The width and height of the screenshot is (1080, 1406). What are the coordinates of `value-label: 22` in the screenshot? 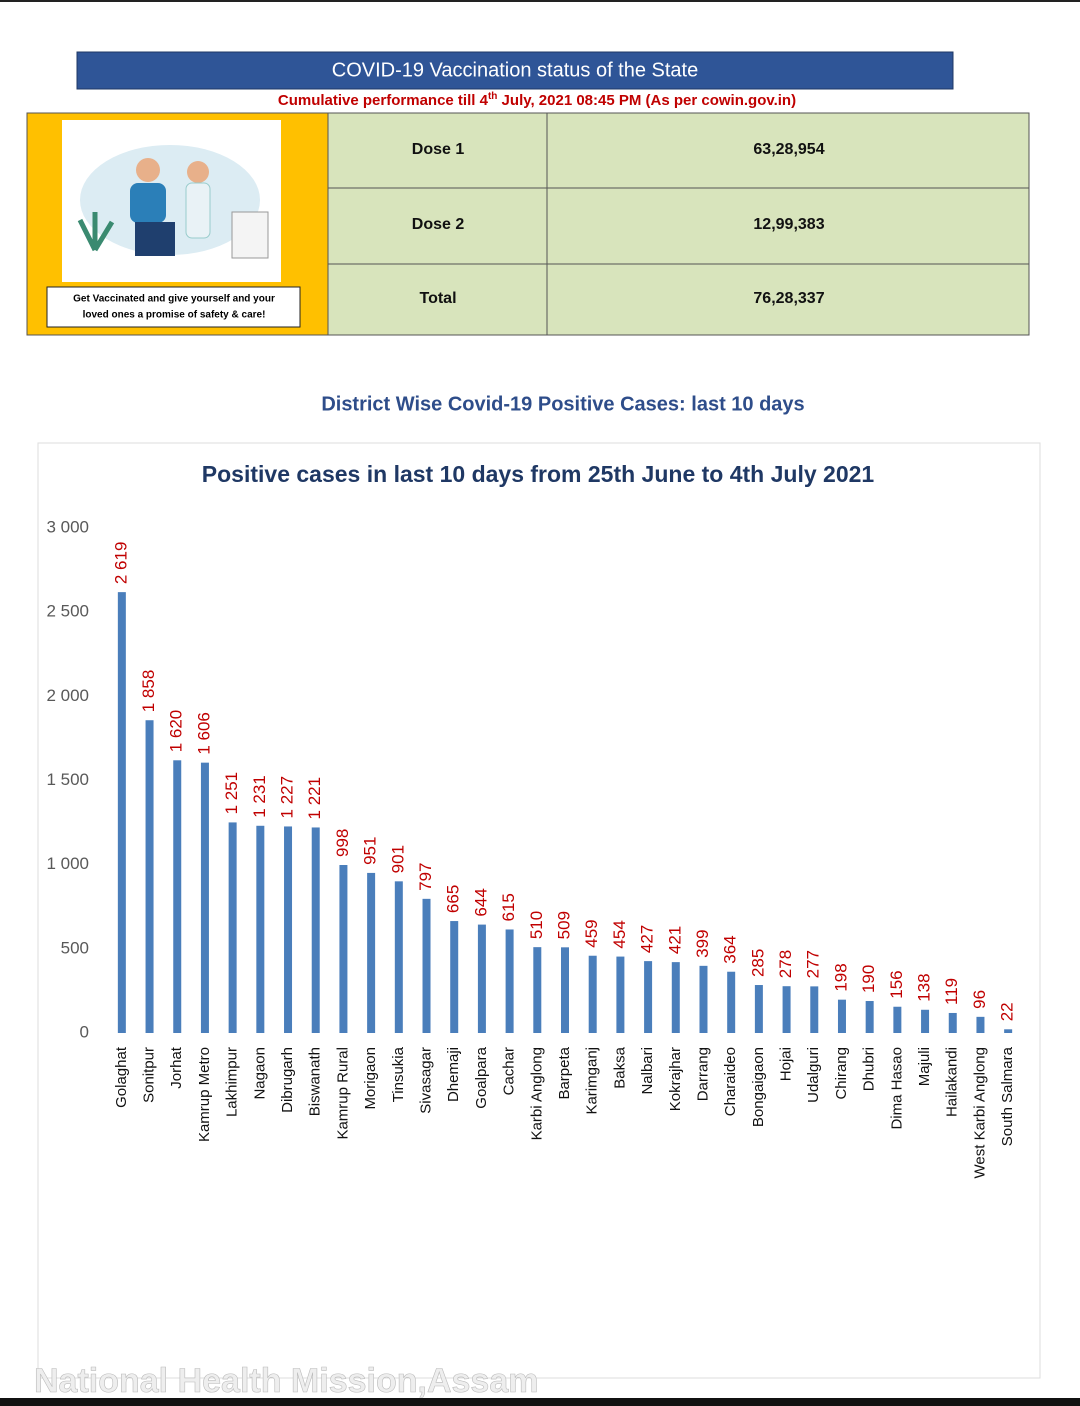 It's located at (1007, 1011).